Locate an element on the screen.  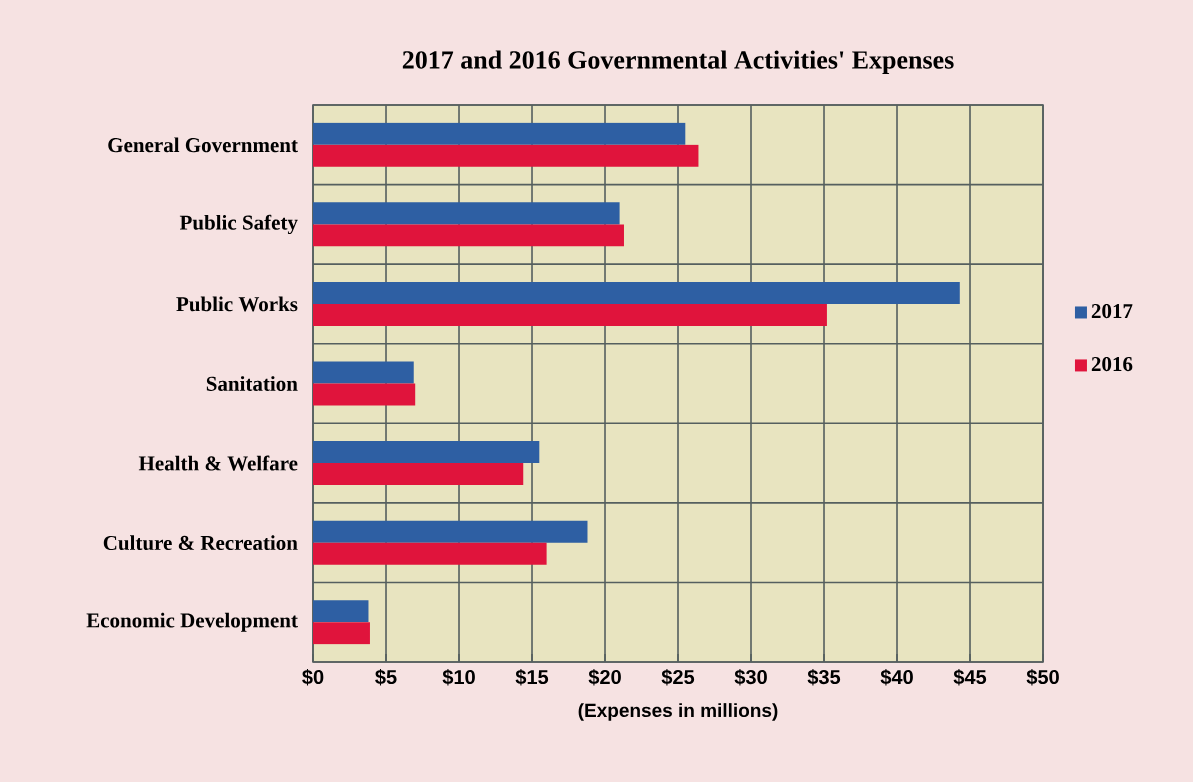
x-tick-label: $0 is located at coordinates (313, 677).